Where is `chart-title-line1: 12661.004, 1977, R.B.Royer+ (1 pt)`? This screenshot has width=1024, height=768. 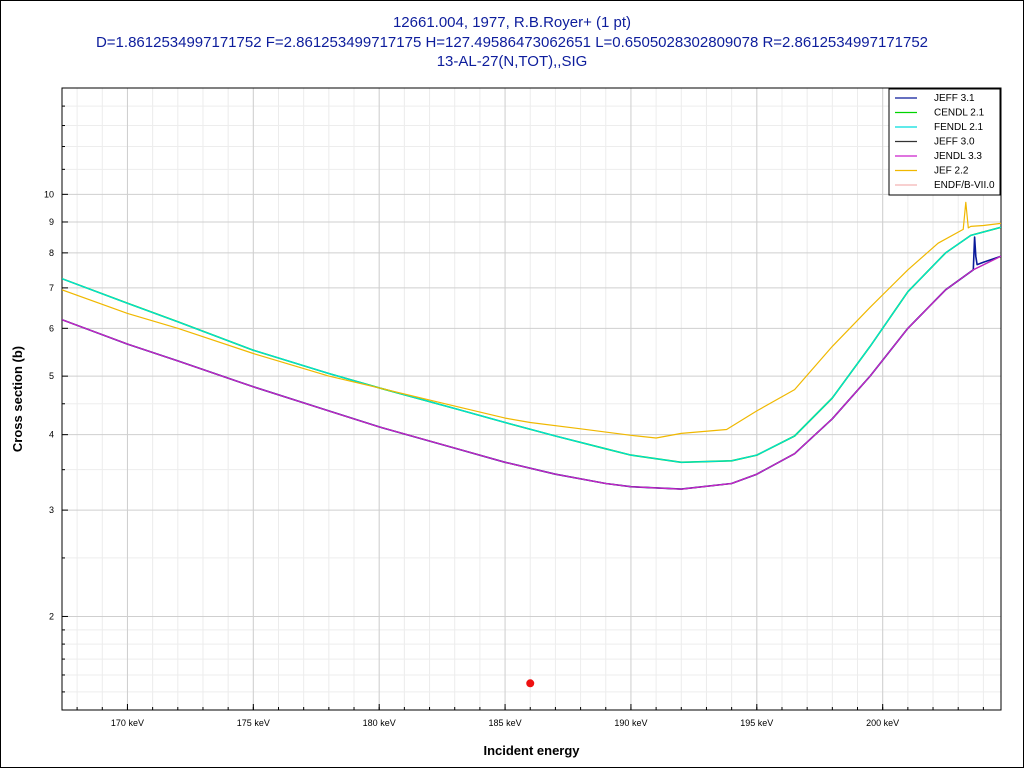
chart-title-line1: 12661.004, 1977, R.B.Royer+ (1 pt) is located at coordinates (512, 22).